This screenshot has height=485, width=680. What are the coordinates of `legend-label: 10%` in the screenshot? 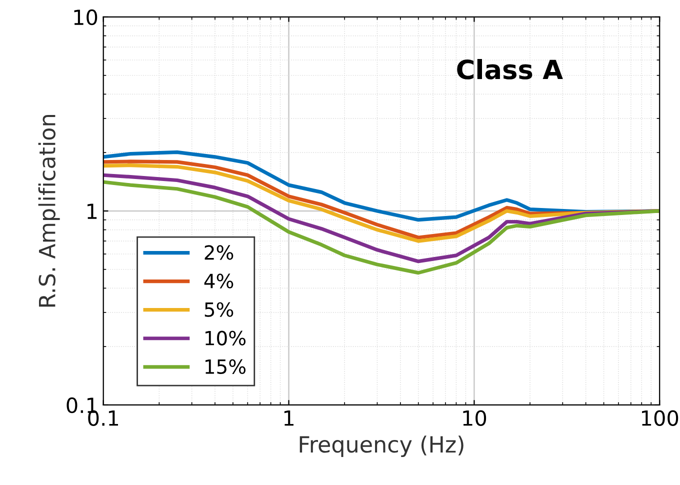 It's located at (226, 338).